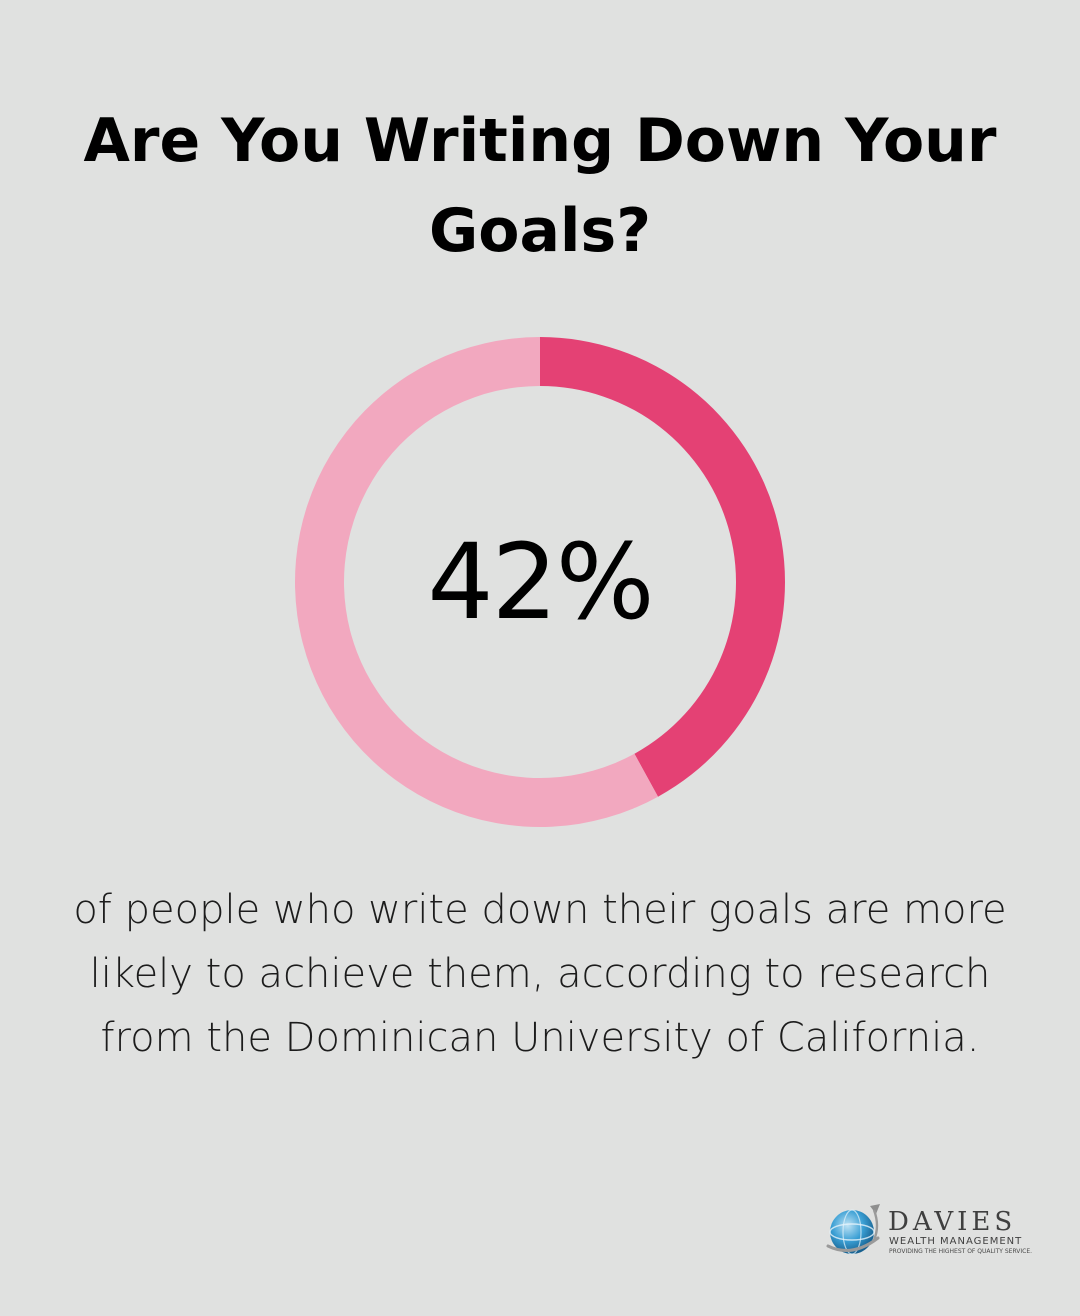  I want to click on donut-slice-remainder, so click(476, 582).